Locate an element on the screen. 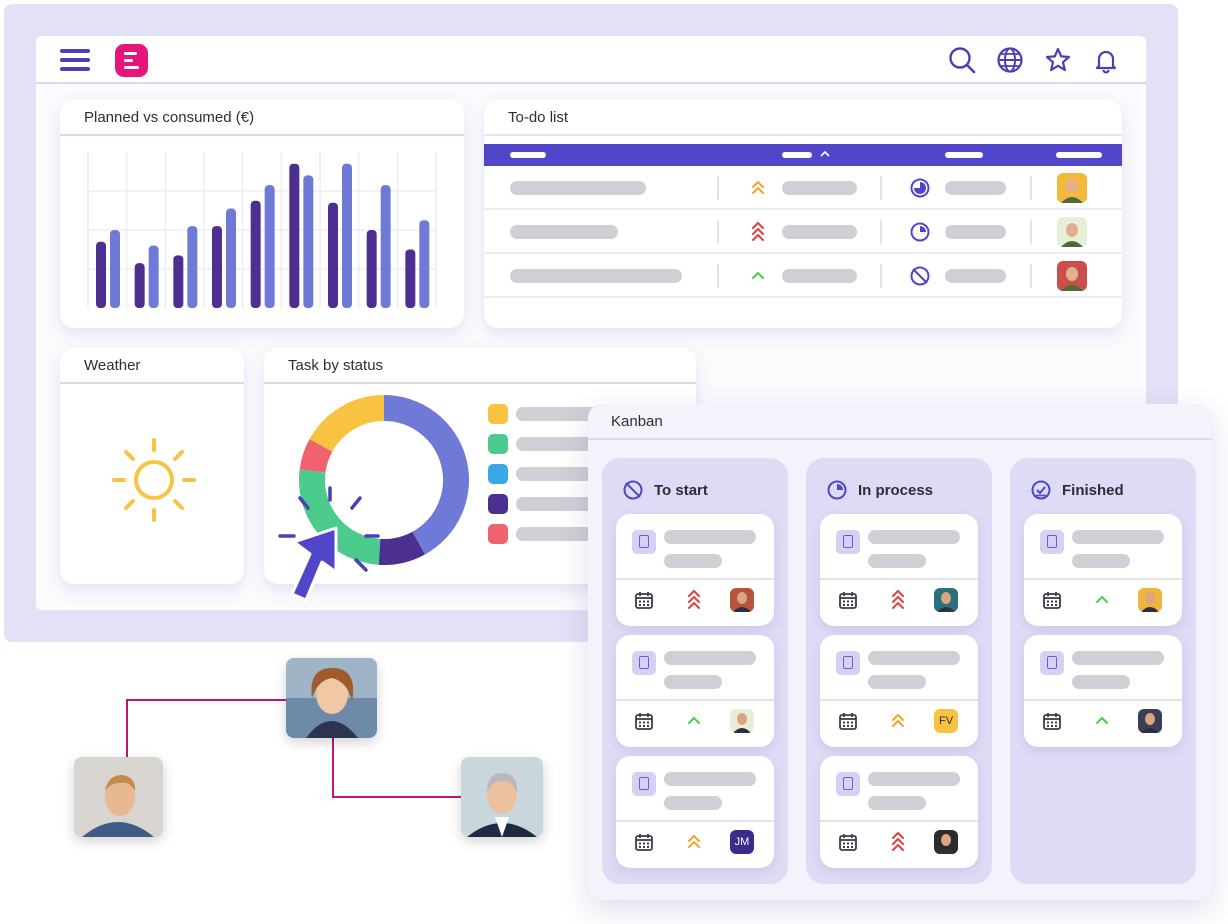 This screenshot has width=1228, height=924. search-icon is located at coordinates (962, 60).